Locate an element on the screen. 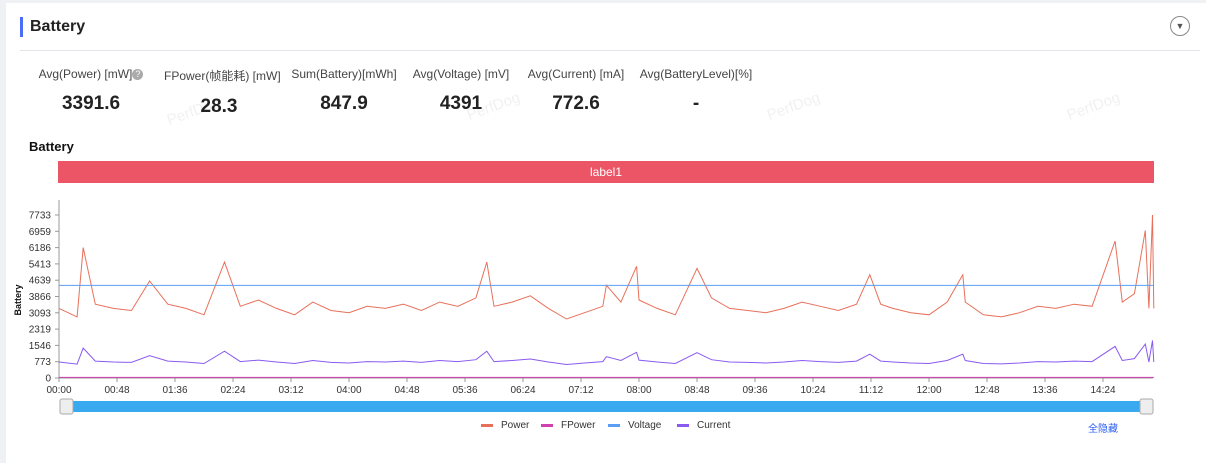 The height and width of the screenshot is (463, 1206). stat-value: - is located at coordinates (696, 103).